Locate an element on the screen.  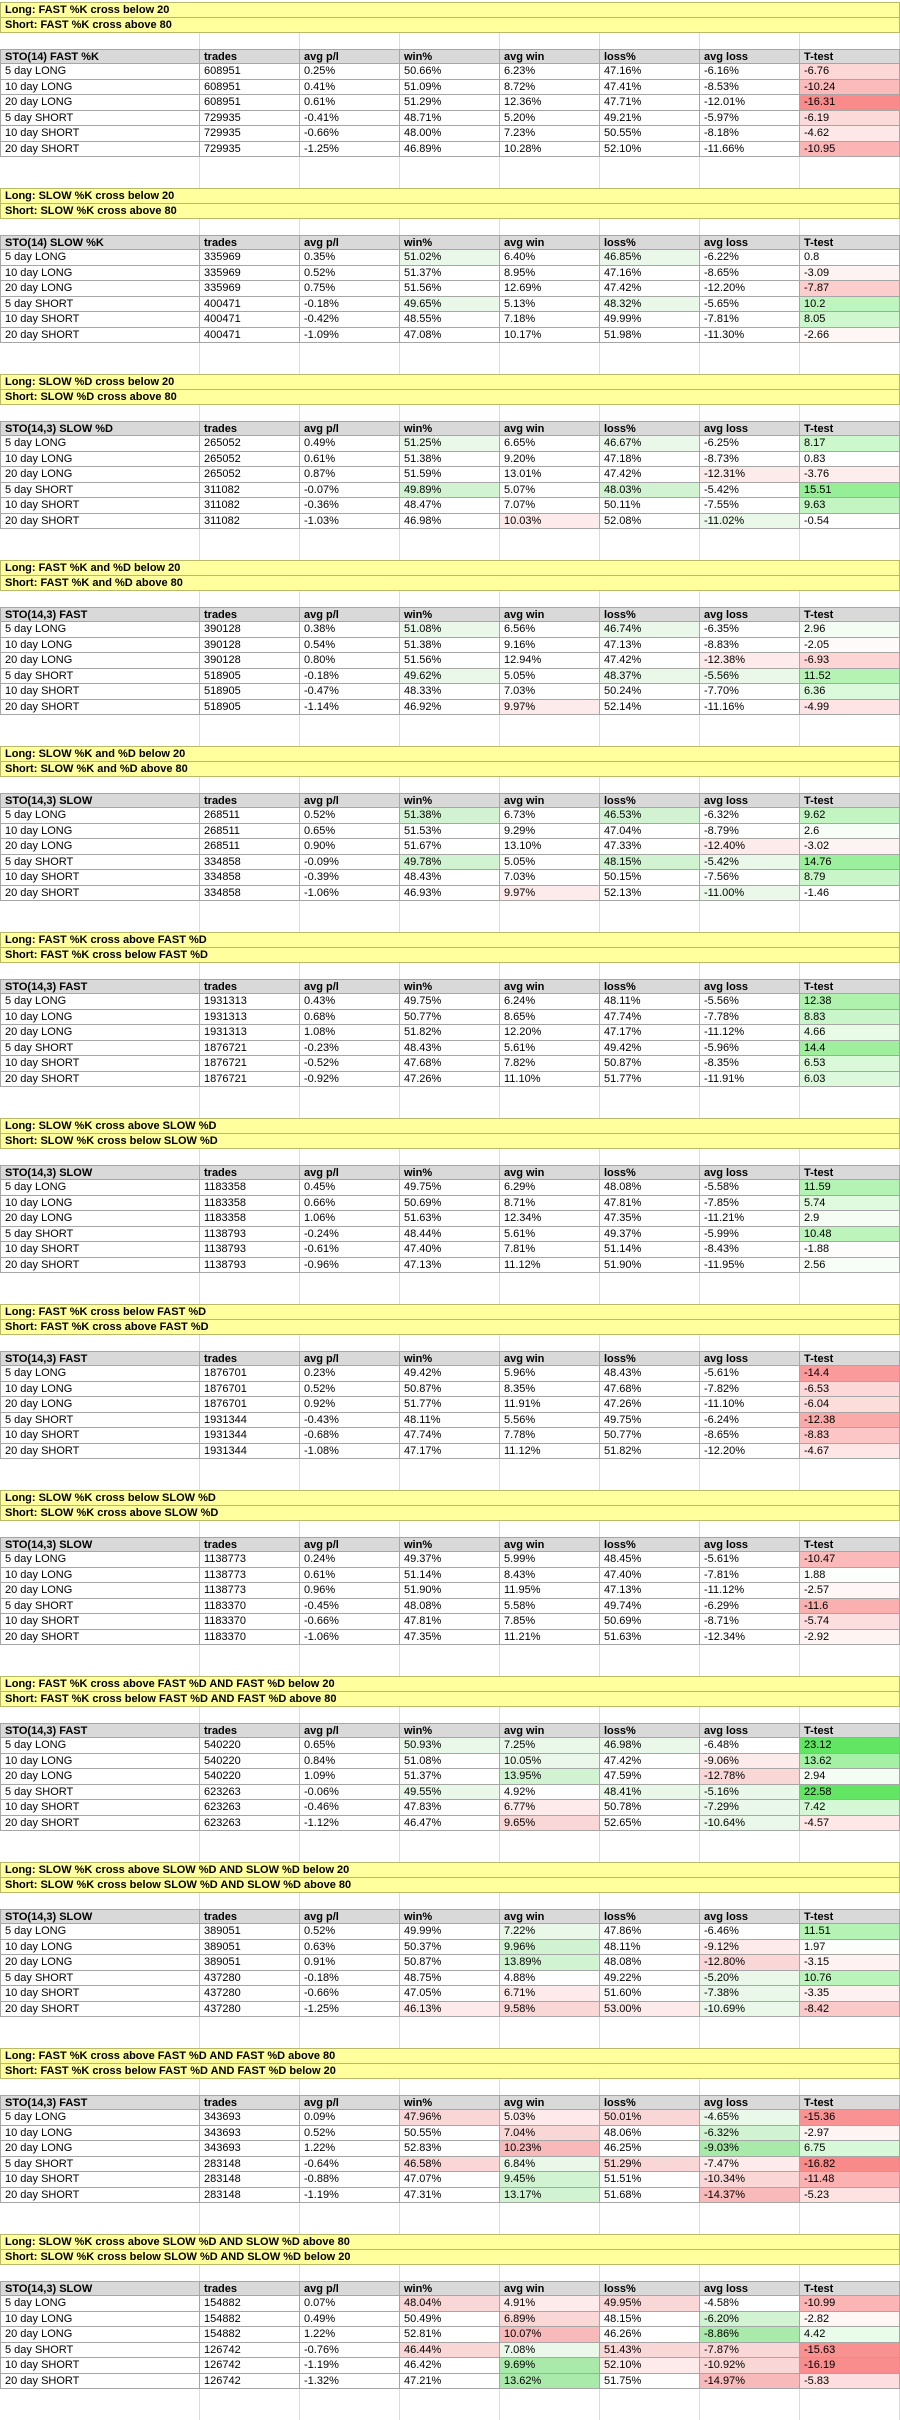
cell-avg-win: 7.07% is located at coordinates (550, 506).